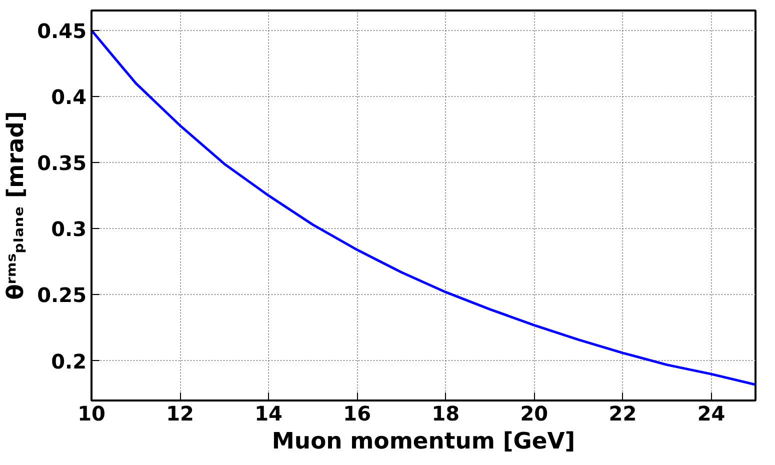  What do you see at coordinates (268, 414) in the screenshot?
I see `x-tick-label: 14` at bounding box center [268, 414].